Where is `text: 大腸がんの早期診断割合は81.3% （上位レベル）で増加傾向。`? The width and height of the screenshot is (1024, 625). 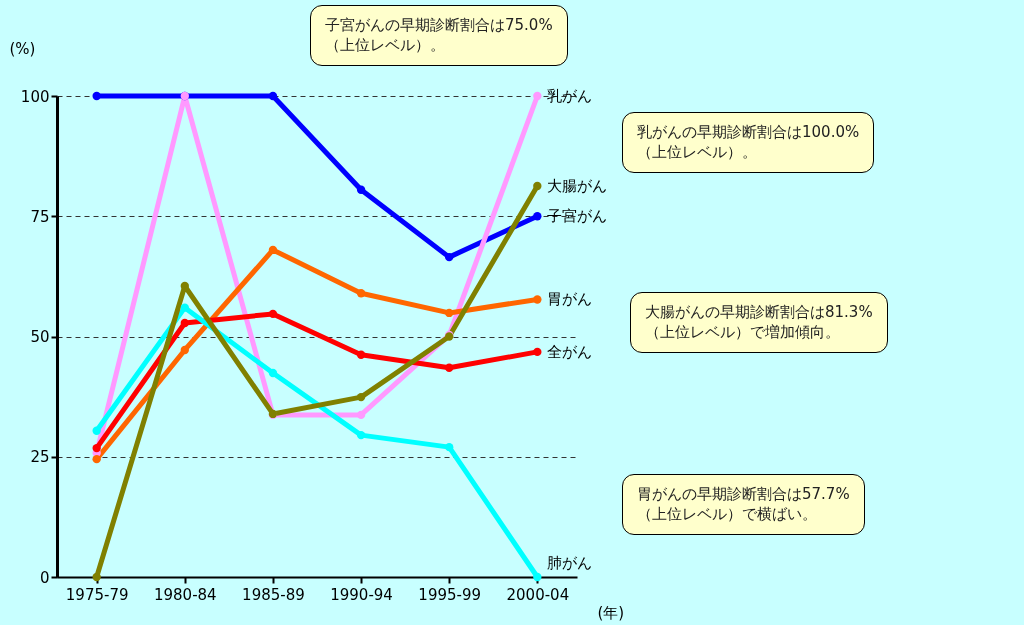
text: 大腸がんの早期診断割合は81.3% （上位レベル）で増加傾向。 is located at coordinates (759, 322).